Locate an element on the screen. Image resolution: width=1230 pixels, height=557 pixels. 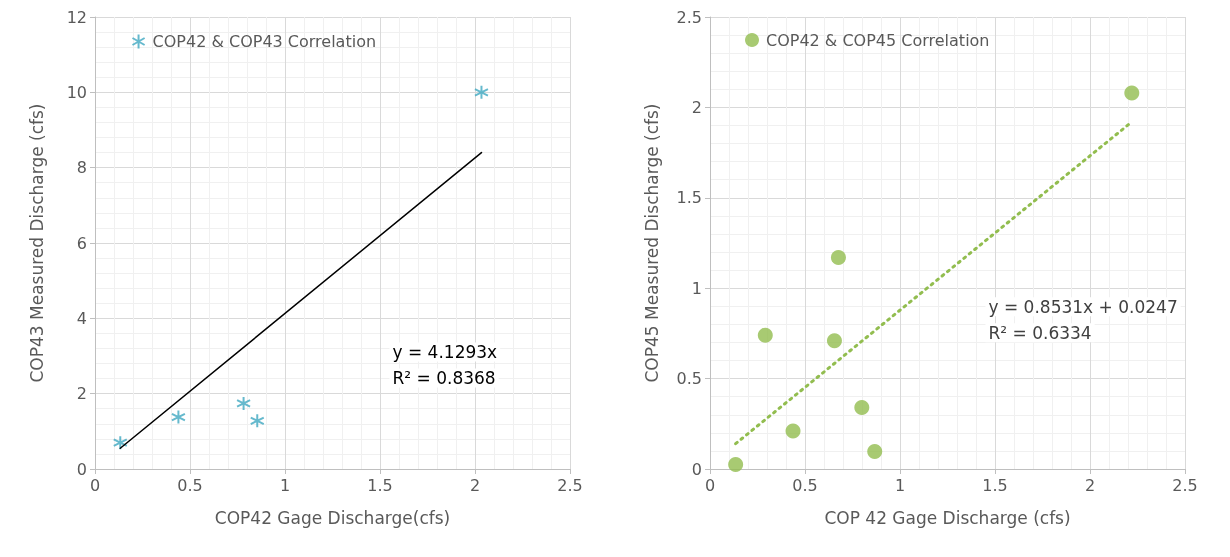
annotation: R² = 0.8368 is located at coordinates (444, 377).